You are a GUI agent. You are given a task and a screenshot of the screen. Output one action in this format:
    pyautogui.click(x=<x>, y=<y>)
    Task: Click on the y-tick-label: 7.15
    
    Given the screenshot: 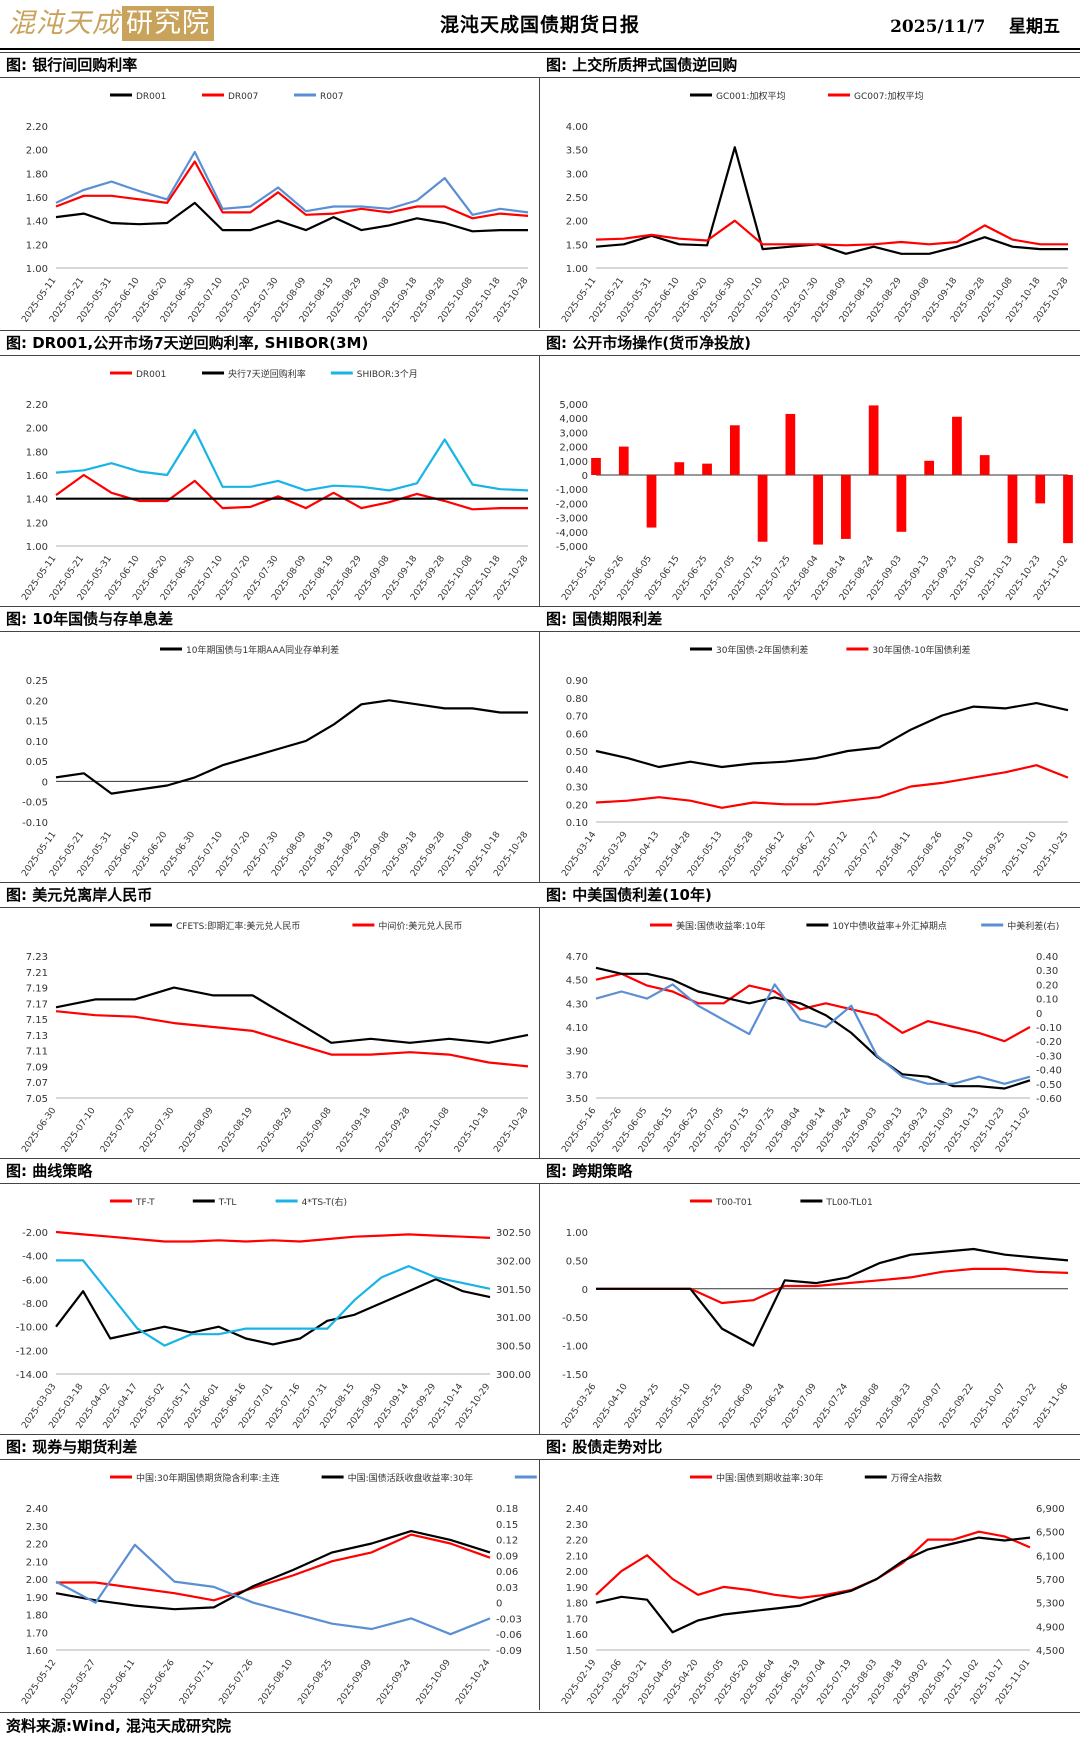 What is the action you would take?
    pyautogui.click(x=37, y=1020)
    